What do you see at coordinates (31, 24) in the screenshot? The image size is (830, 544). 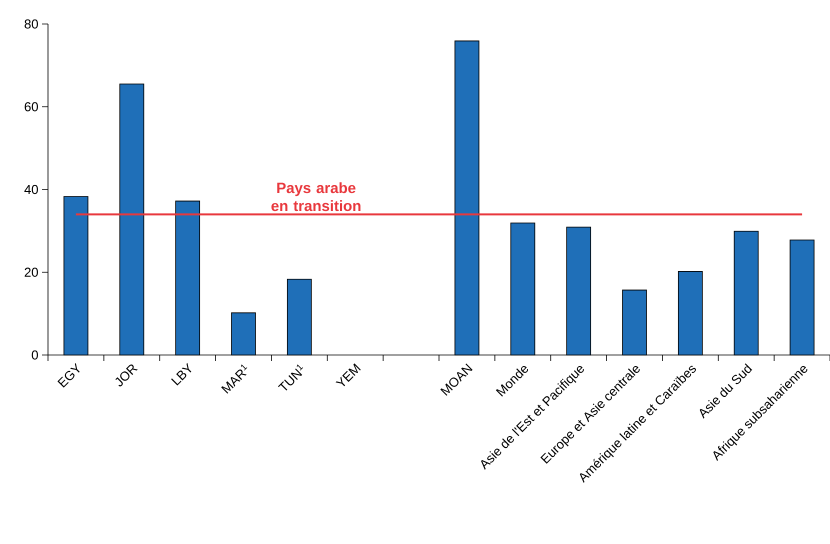 I see `y-tick-label: 80` at bounding box center [31, 24].